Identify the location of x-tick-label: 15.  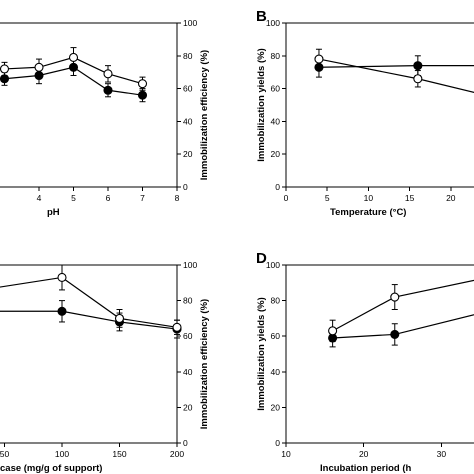
(410, 198).